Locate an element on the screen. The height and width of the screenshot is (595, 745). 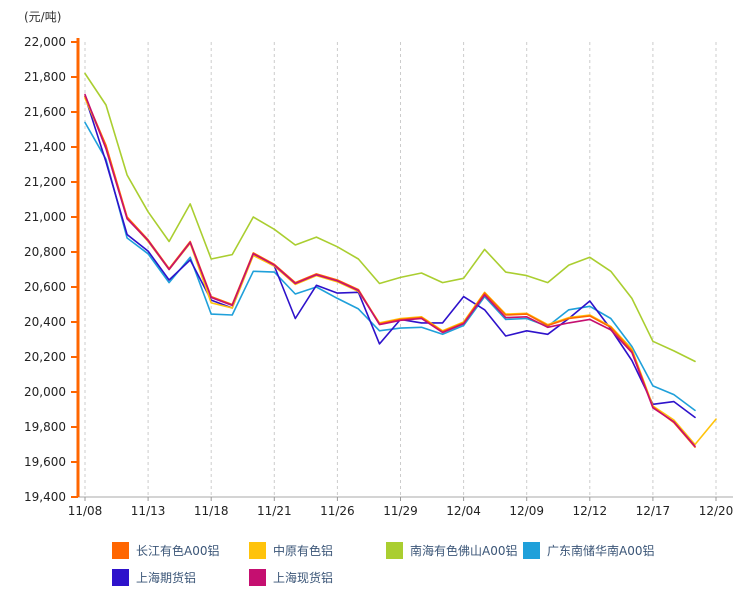
legend-item-shanghai-spot: 上海现货铝 is located at coordinates (317, 577).